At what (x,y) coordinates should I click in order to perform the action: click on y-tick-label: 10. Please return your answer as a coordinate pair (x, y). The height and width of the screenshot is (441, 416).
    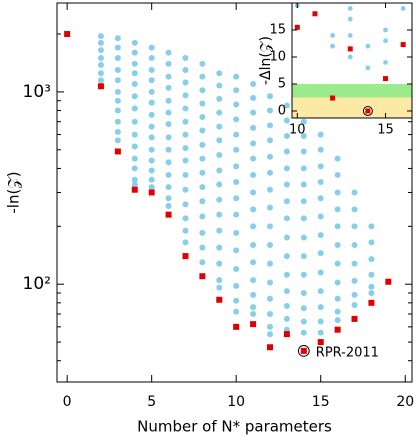
    Looking at the image, I should click on (277, 56).